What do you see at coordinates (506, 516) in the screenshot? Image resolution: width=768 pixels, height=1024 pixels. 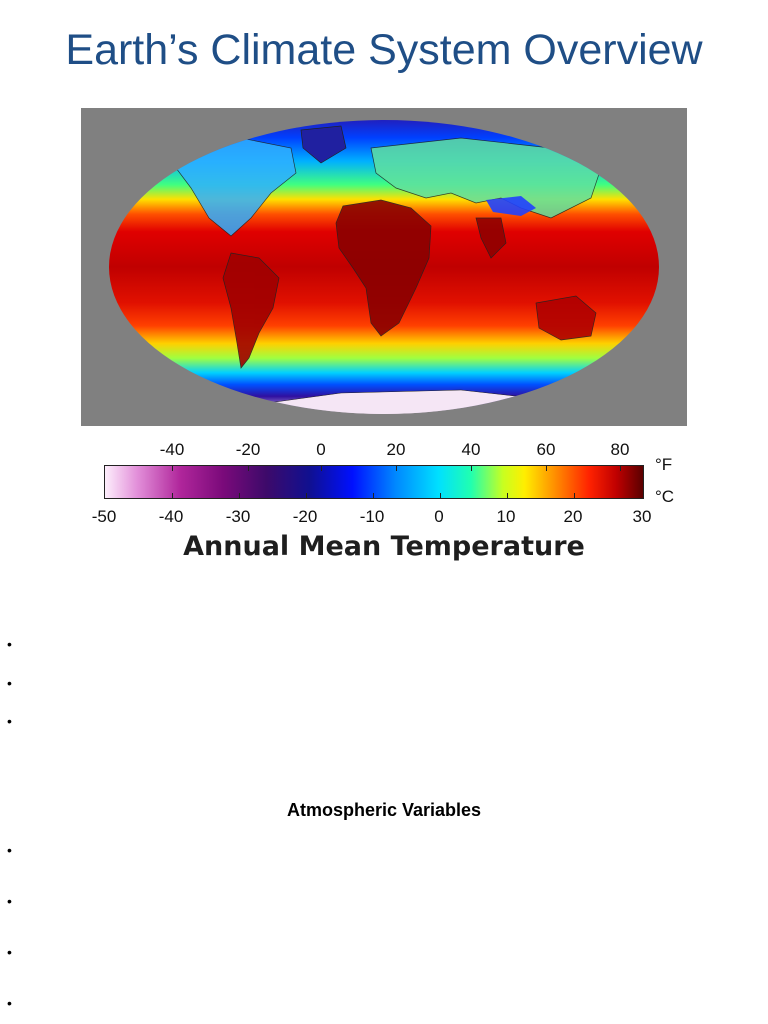 I see `c-tick-label: 10` at bounding box center [506, 516].